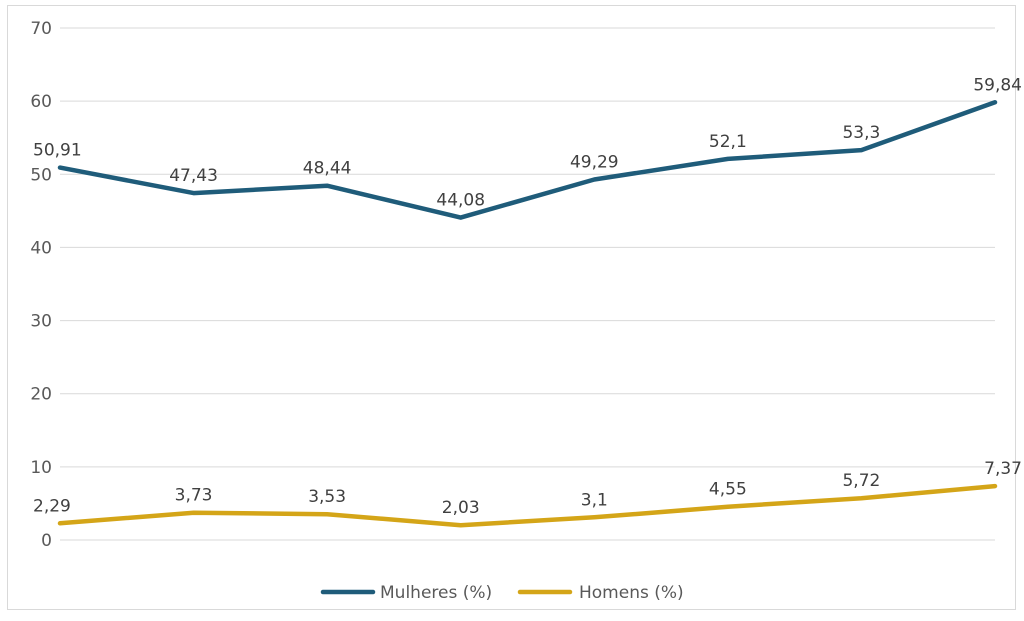  What do you see at coordinates (46, 541) in the screenshot?
I see `y-tick-label: 0` at bounding box center [46, 541].